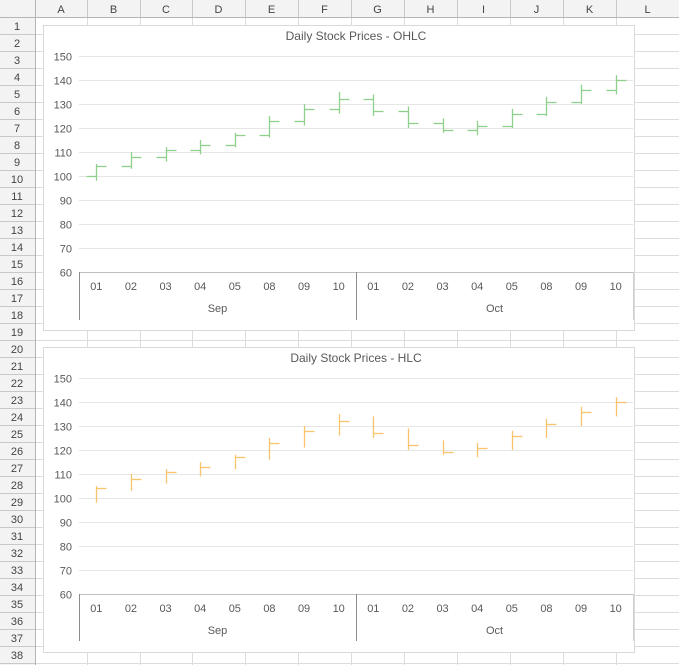 Image resolution: width=679 pixels, height=665 pixels. I want to click on row-header: 7, so click(17, 129).